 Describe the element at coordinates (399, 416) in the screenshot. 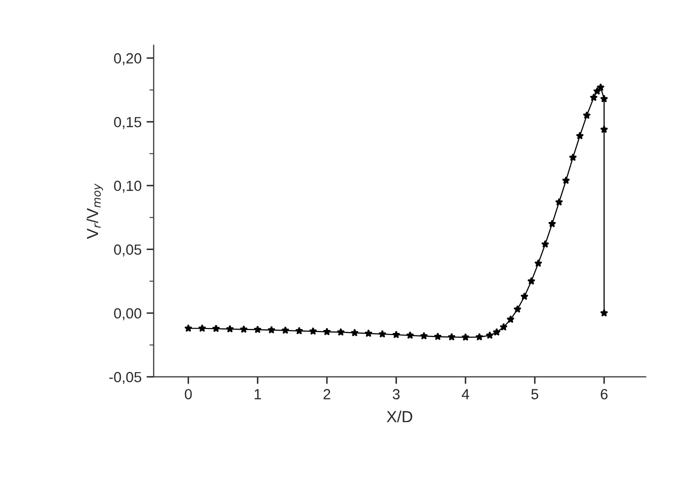

I see `x-axis-title: X/D` at that location.